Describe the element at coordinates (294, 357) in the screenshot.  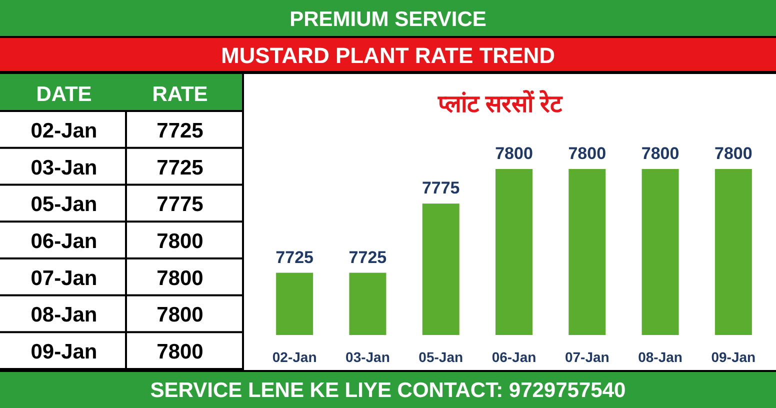
I see `x-tick-label: 02-Jan` at that location.